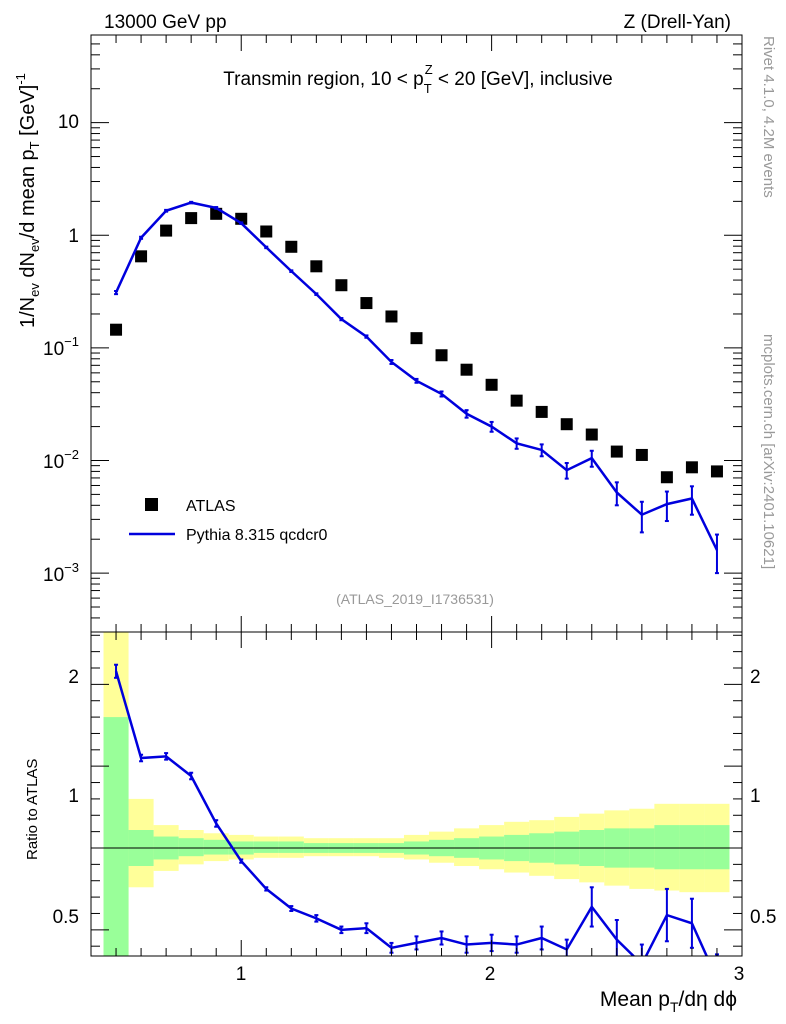 The image size is (786, 1024). What do you see at coordinates (668, 1001) in the screenshot?
I see `x-axis-label: Mean pT/dη dϕ` at bounding box center [668, 1001].